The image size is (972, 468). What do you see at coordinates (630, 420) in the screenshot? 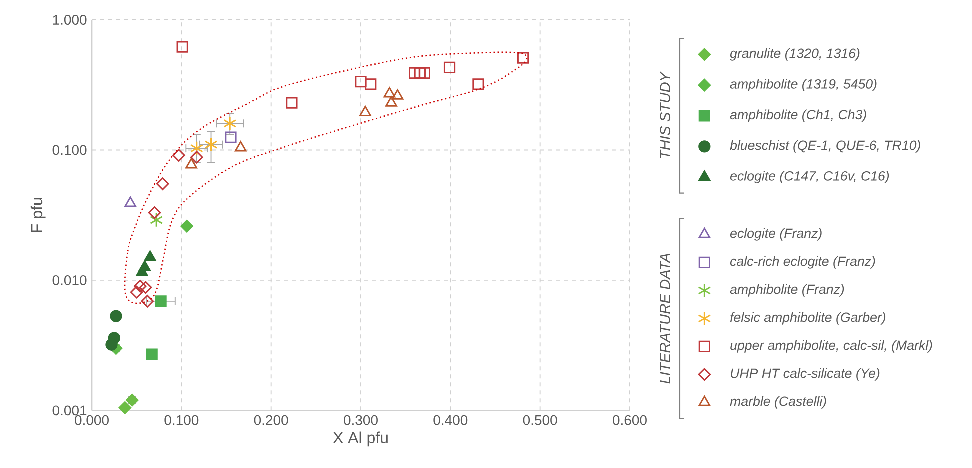
I see `x-tick-label: 0.600` at bounding box center [630, 420].